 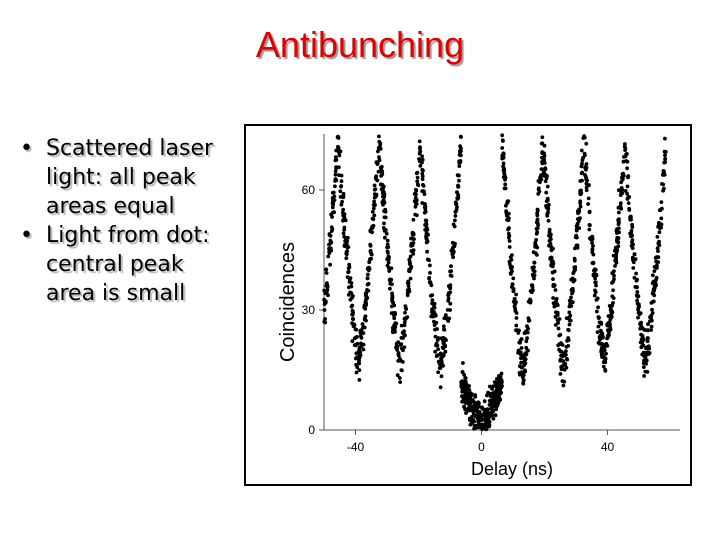 I want to click on x-tick-label: 0, so click(x=481, y=447).